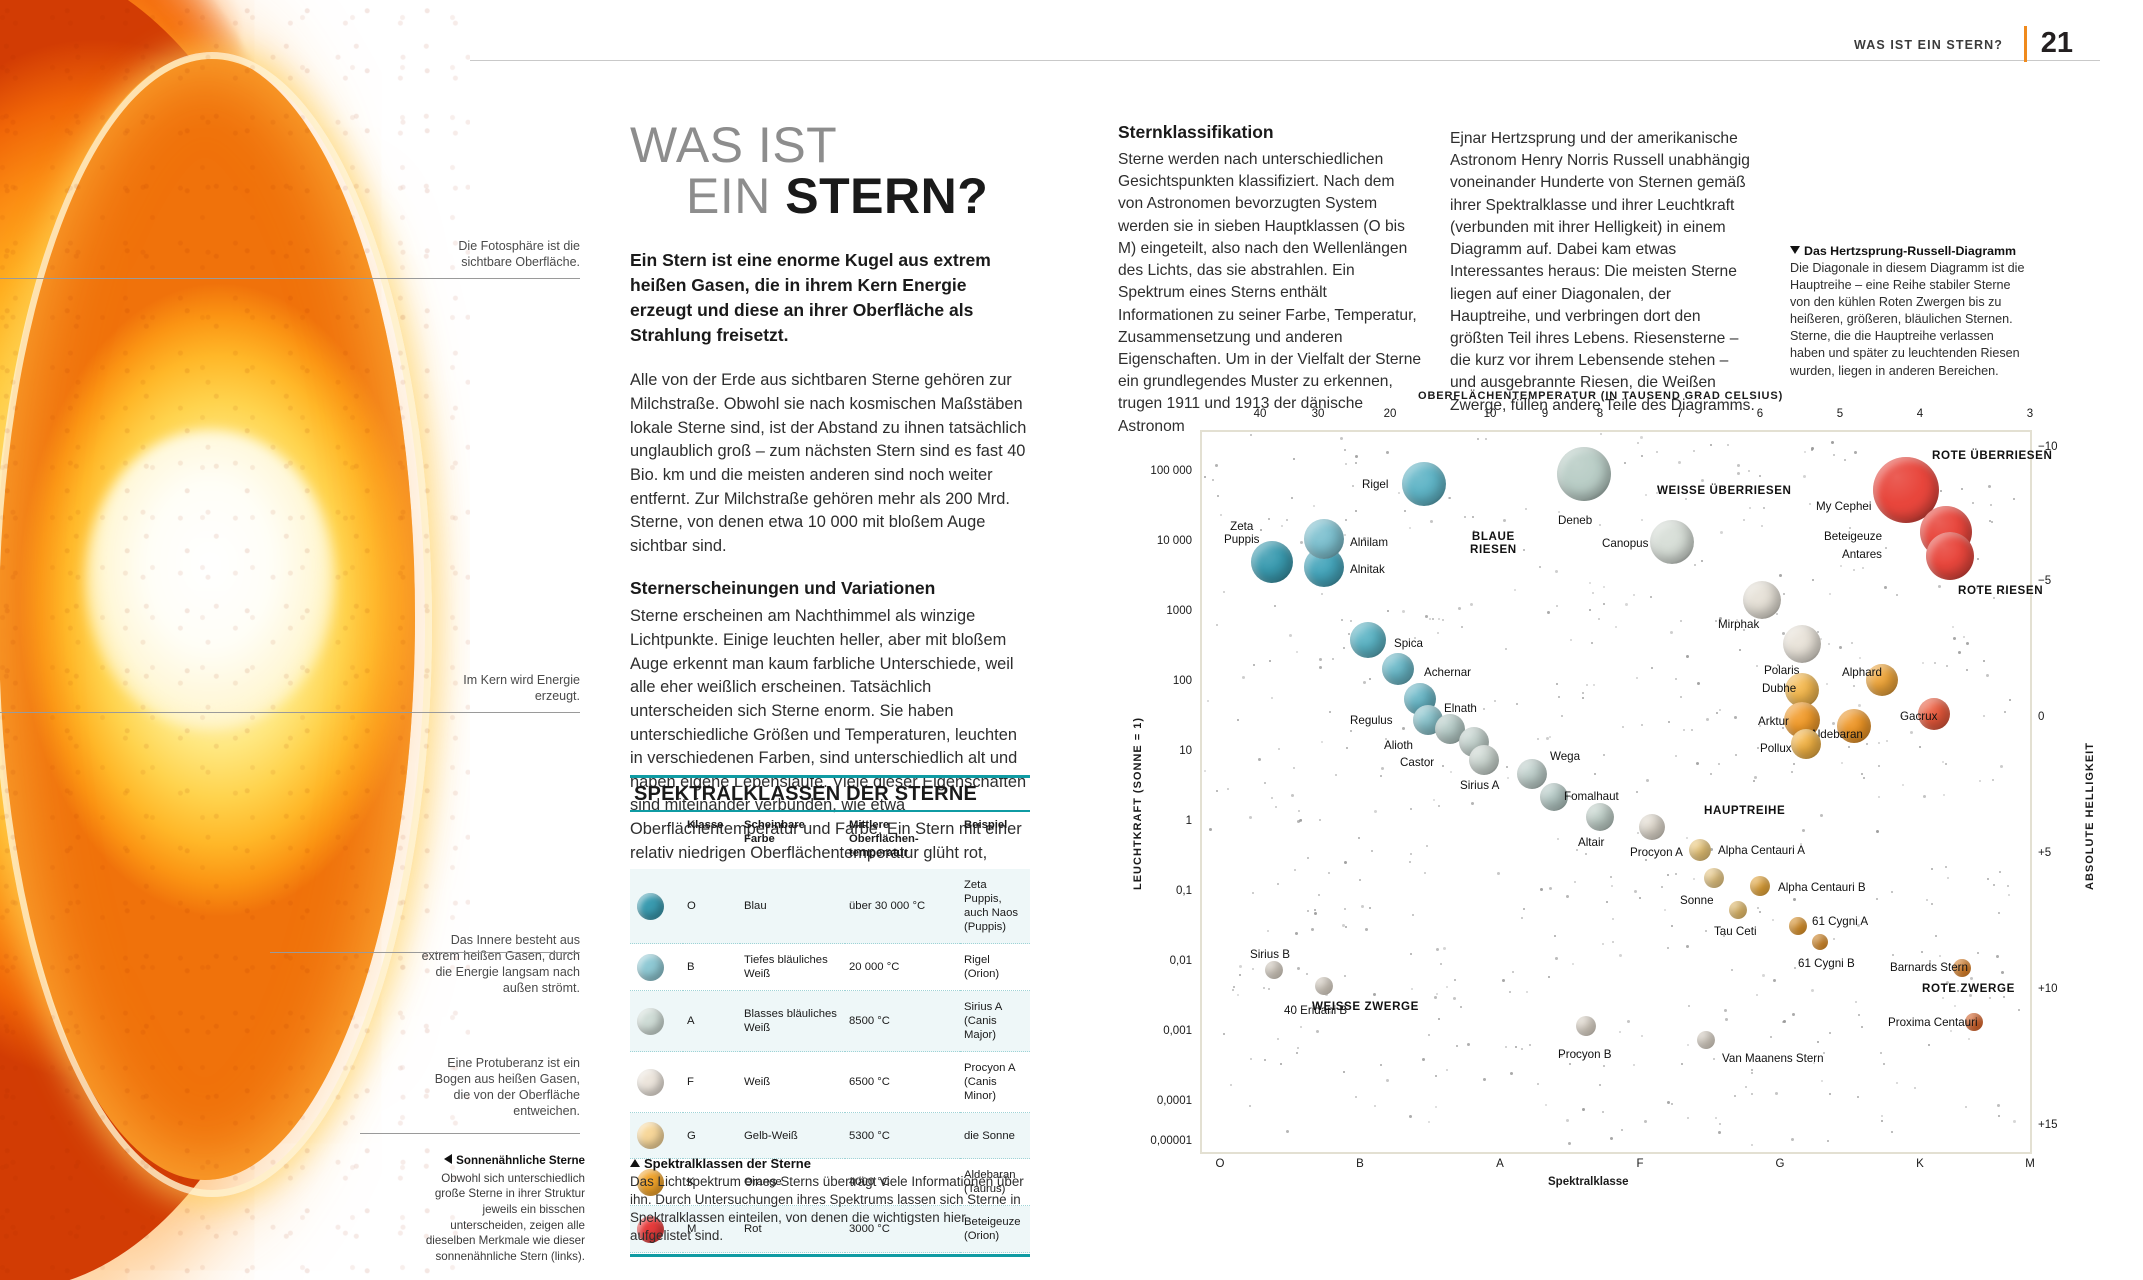  What do you see at coordinates (1184, 891) in the screenshot?
I see `left-tick: 0,1` at bounding box center [1184, 891].